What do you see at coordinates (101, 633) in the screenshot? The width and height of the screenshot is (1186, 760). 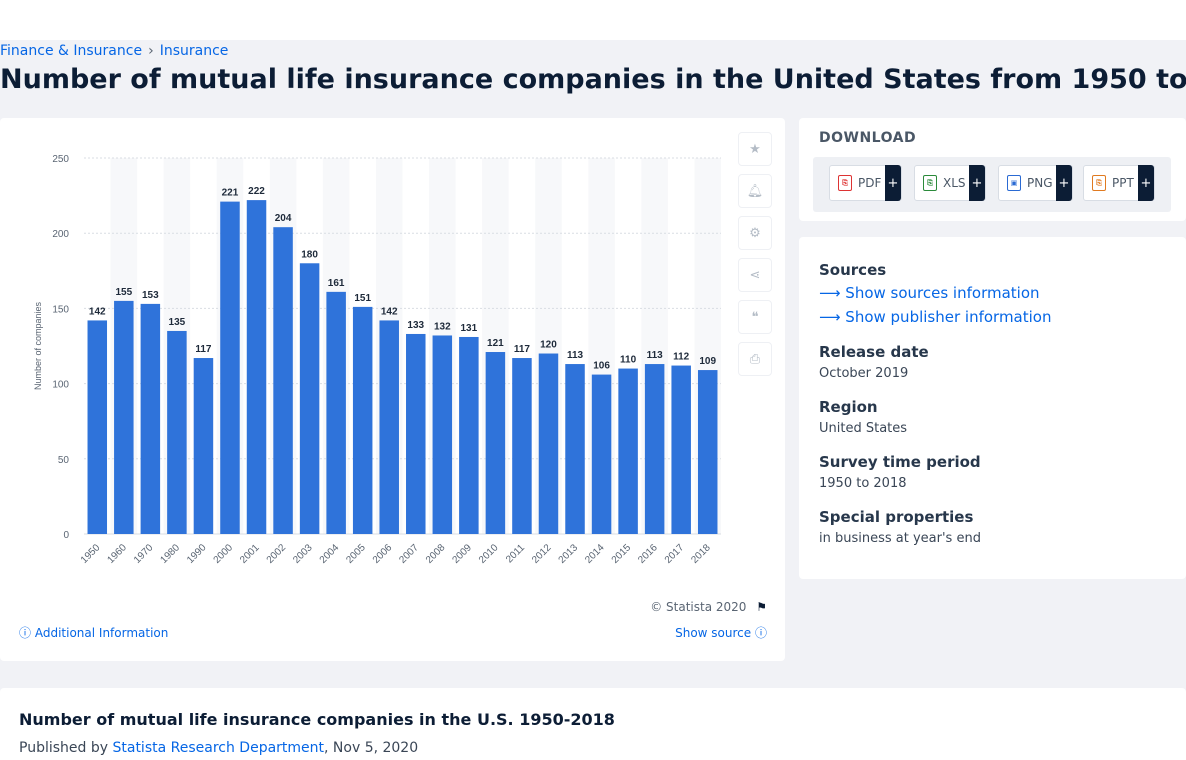 I see `additional-info-label: Additional Information` at bounding box center [101, 633].